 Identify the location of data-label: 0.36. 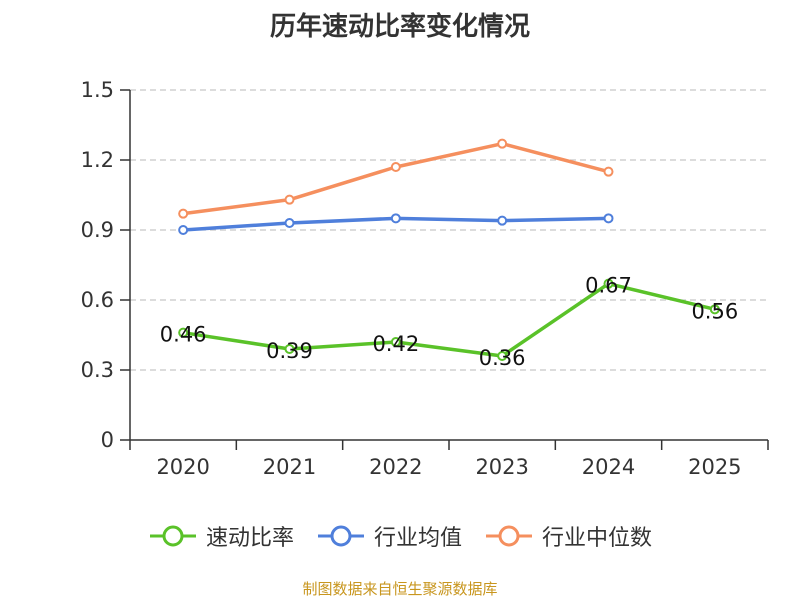
(502, 358).